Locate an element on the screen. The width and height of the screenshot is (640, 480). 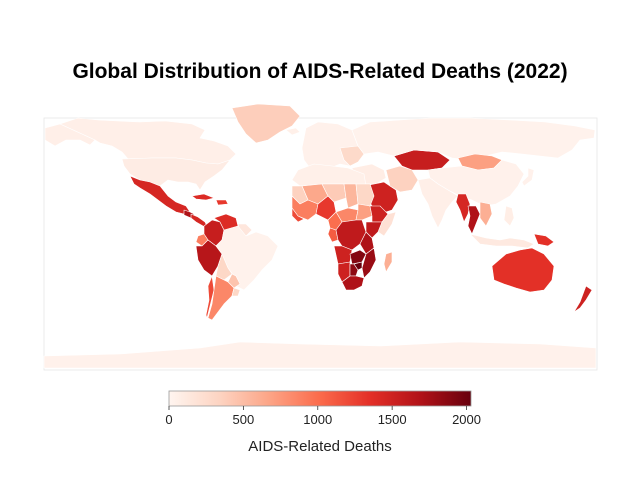
colorbar-ticks: 0 500 1000 1500 2000 is located at coordinates (323, 416).